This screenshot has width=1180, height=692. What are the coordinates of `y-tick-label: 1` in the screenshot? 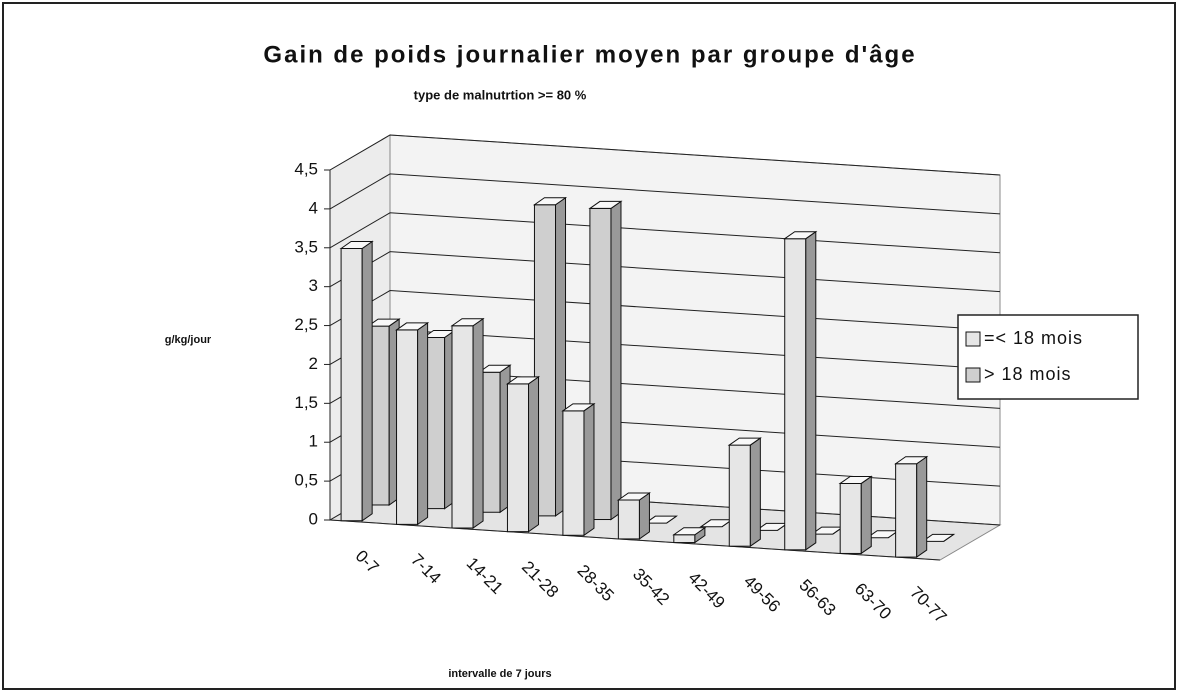 It's located at (313, 441).